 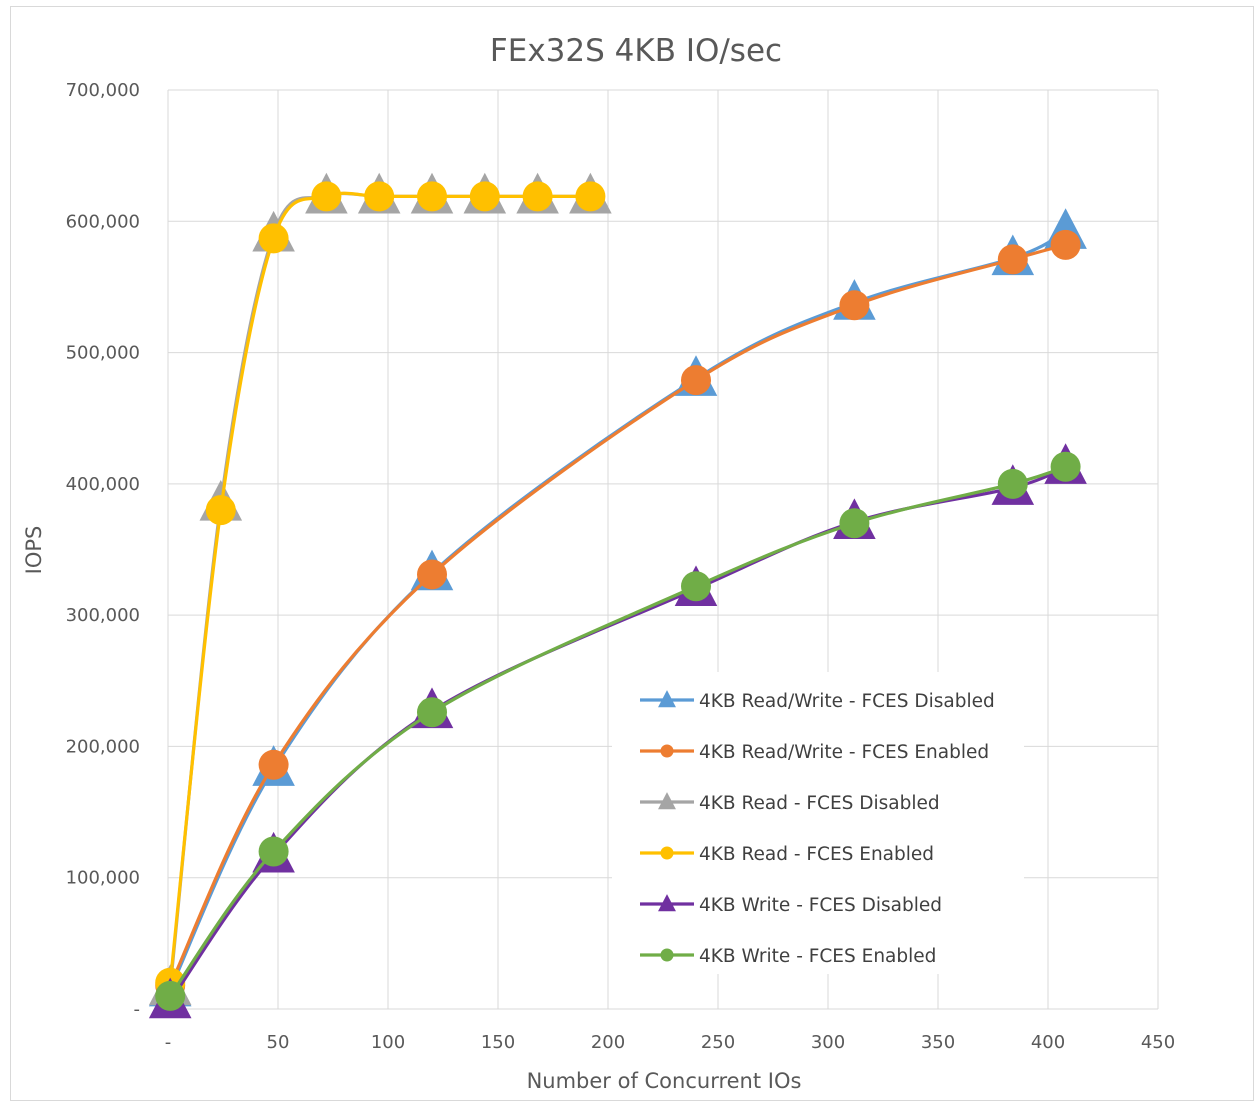 I want to click on legend-label: 4KB Read/Write - FCES Enabled, so click(x=844, y=752).